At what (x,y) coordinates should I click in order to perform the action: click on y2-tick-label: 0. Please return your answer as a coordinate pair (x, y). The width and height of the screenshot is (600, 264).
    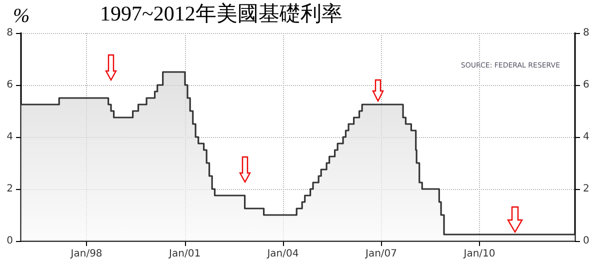
    Looking at the image, I should click on (586, 241).